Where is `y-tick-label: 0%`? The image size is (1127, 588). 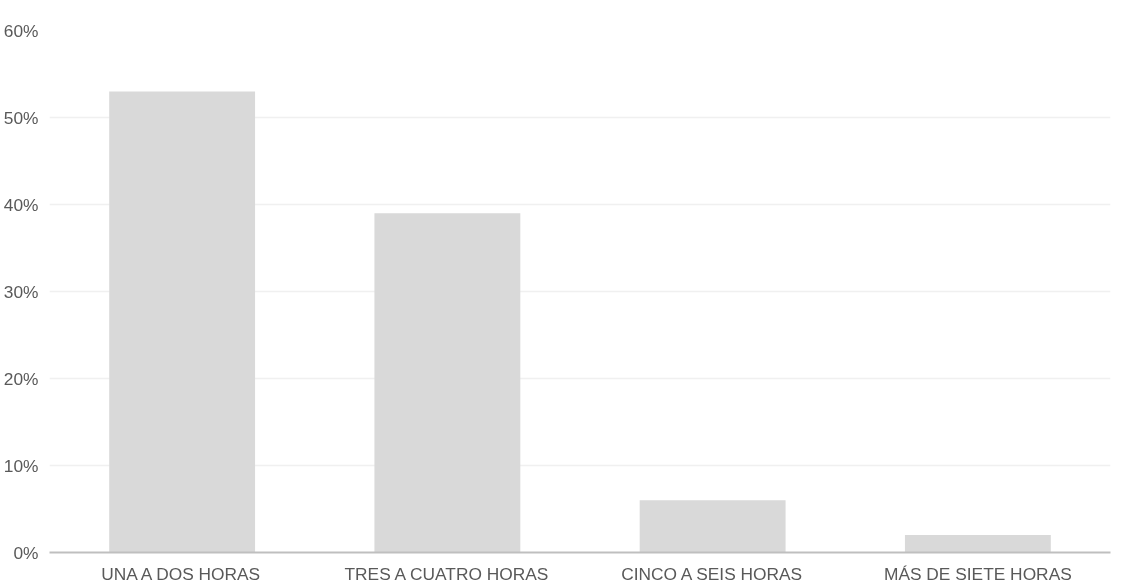
y-tick-label: 0% is located at coordinates (26, 552).